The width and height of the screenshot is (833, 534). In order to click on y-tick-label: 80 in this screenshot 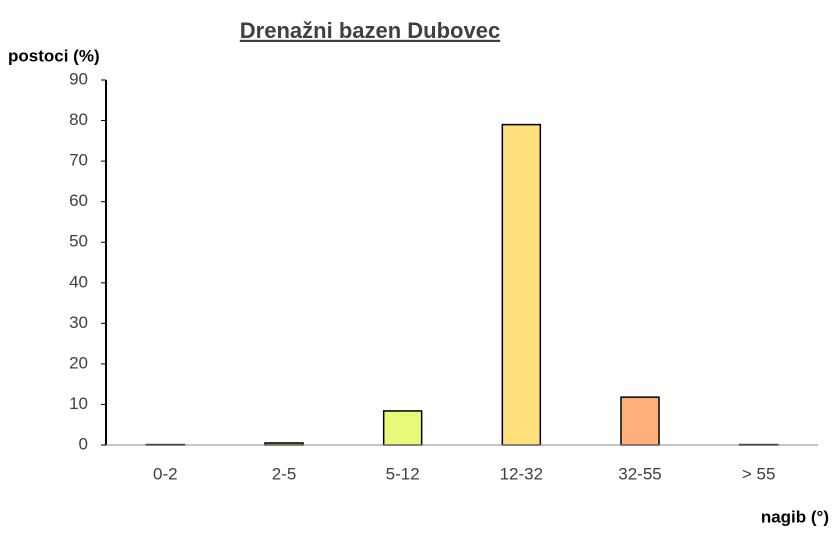, I will do `click(78, 119)`.